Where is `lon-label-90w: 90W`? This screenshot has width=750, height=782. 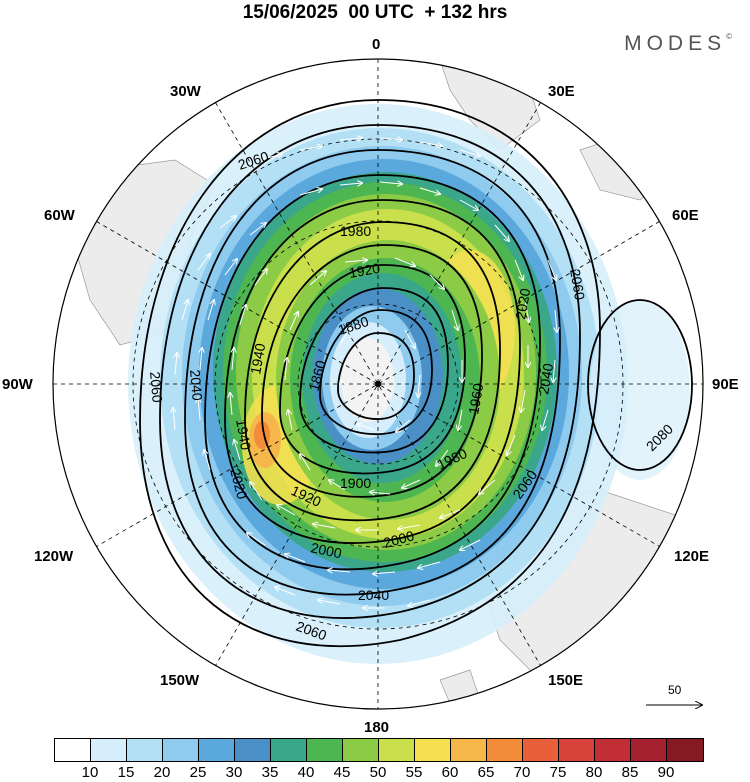 lon-label-90w: 90W is located at coordinates (18, 384).